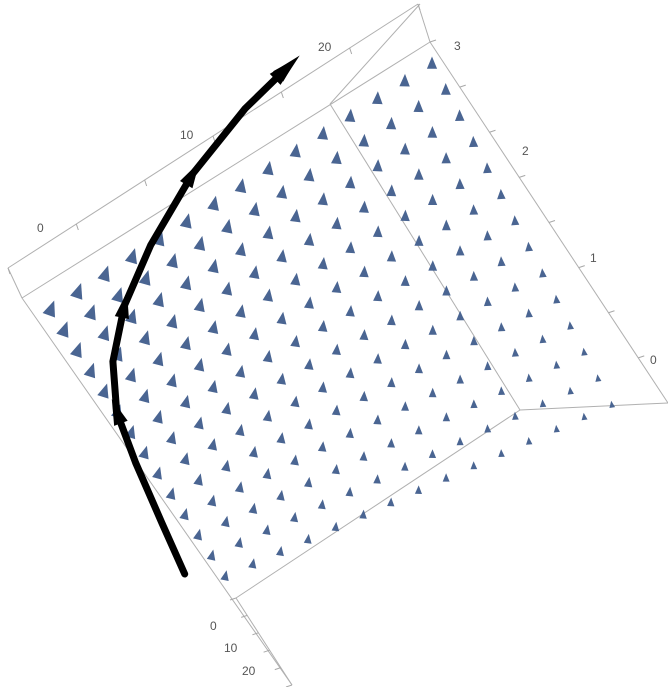 This screenshot has height=687, width=668. Describe the element at coordinates (425, 257) in the screenshot. I see `frame-inner-vertical-edge` at that location.